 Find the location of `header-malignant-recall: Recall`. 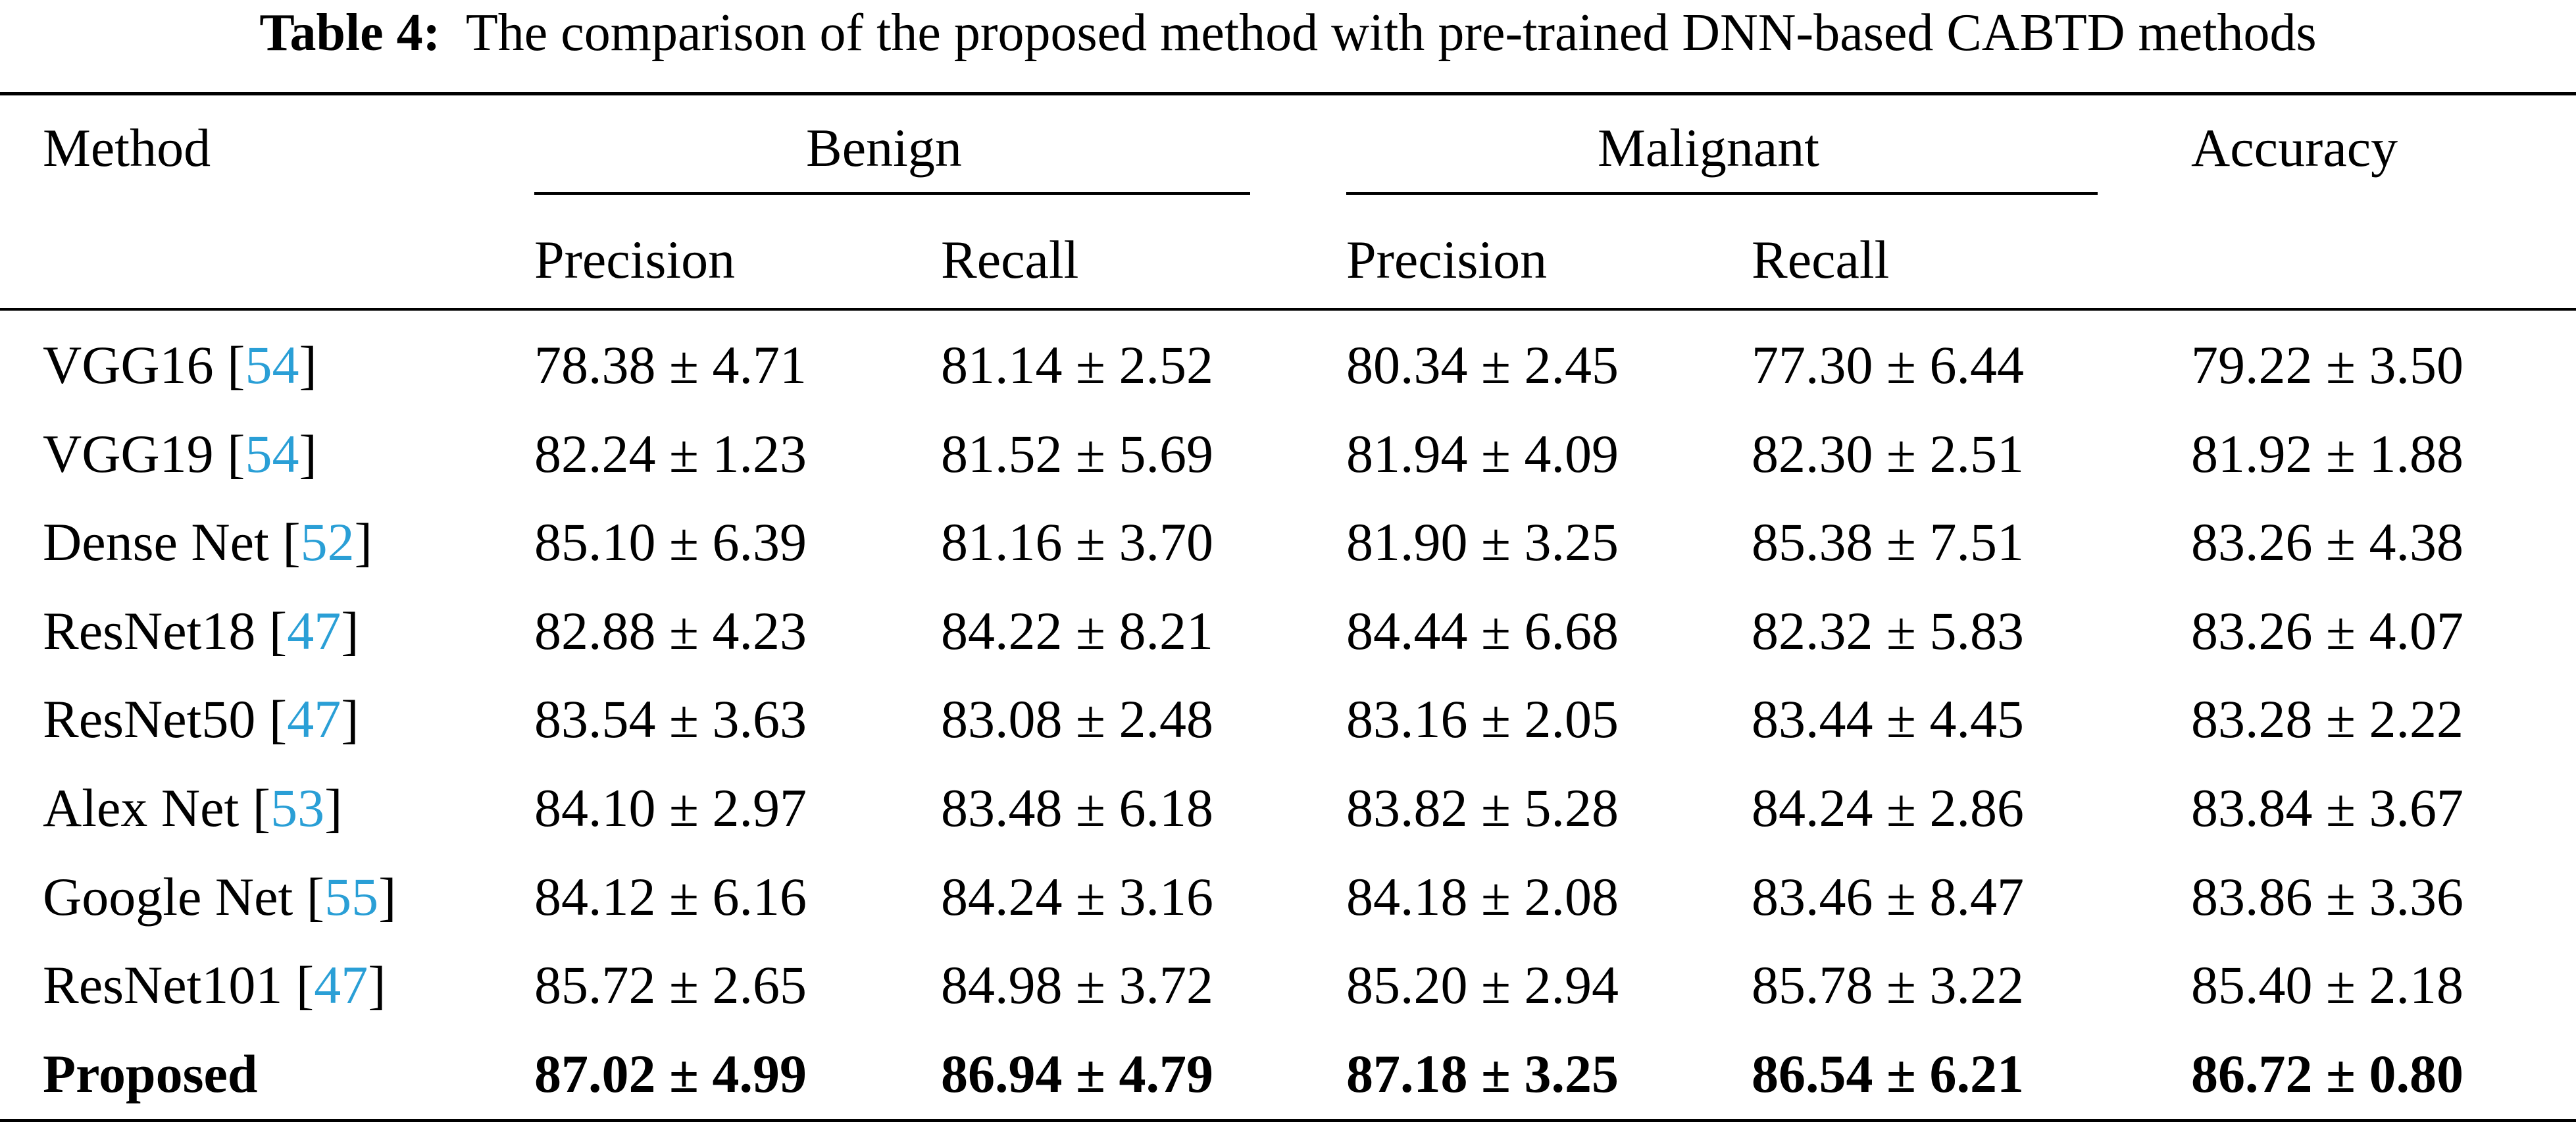

header-malignant-recall: Recall is located at coordinates (1821, 260).